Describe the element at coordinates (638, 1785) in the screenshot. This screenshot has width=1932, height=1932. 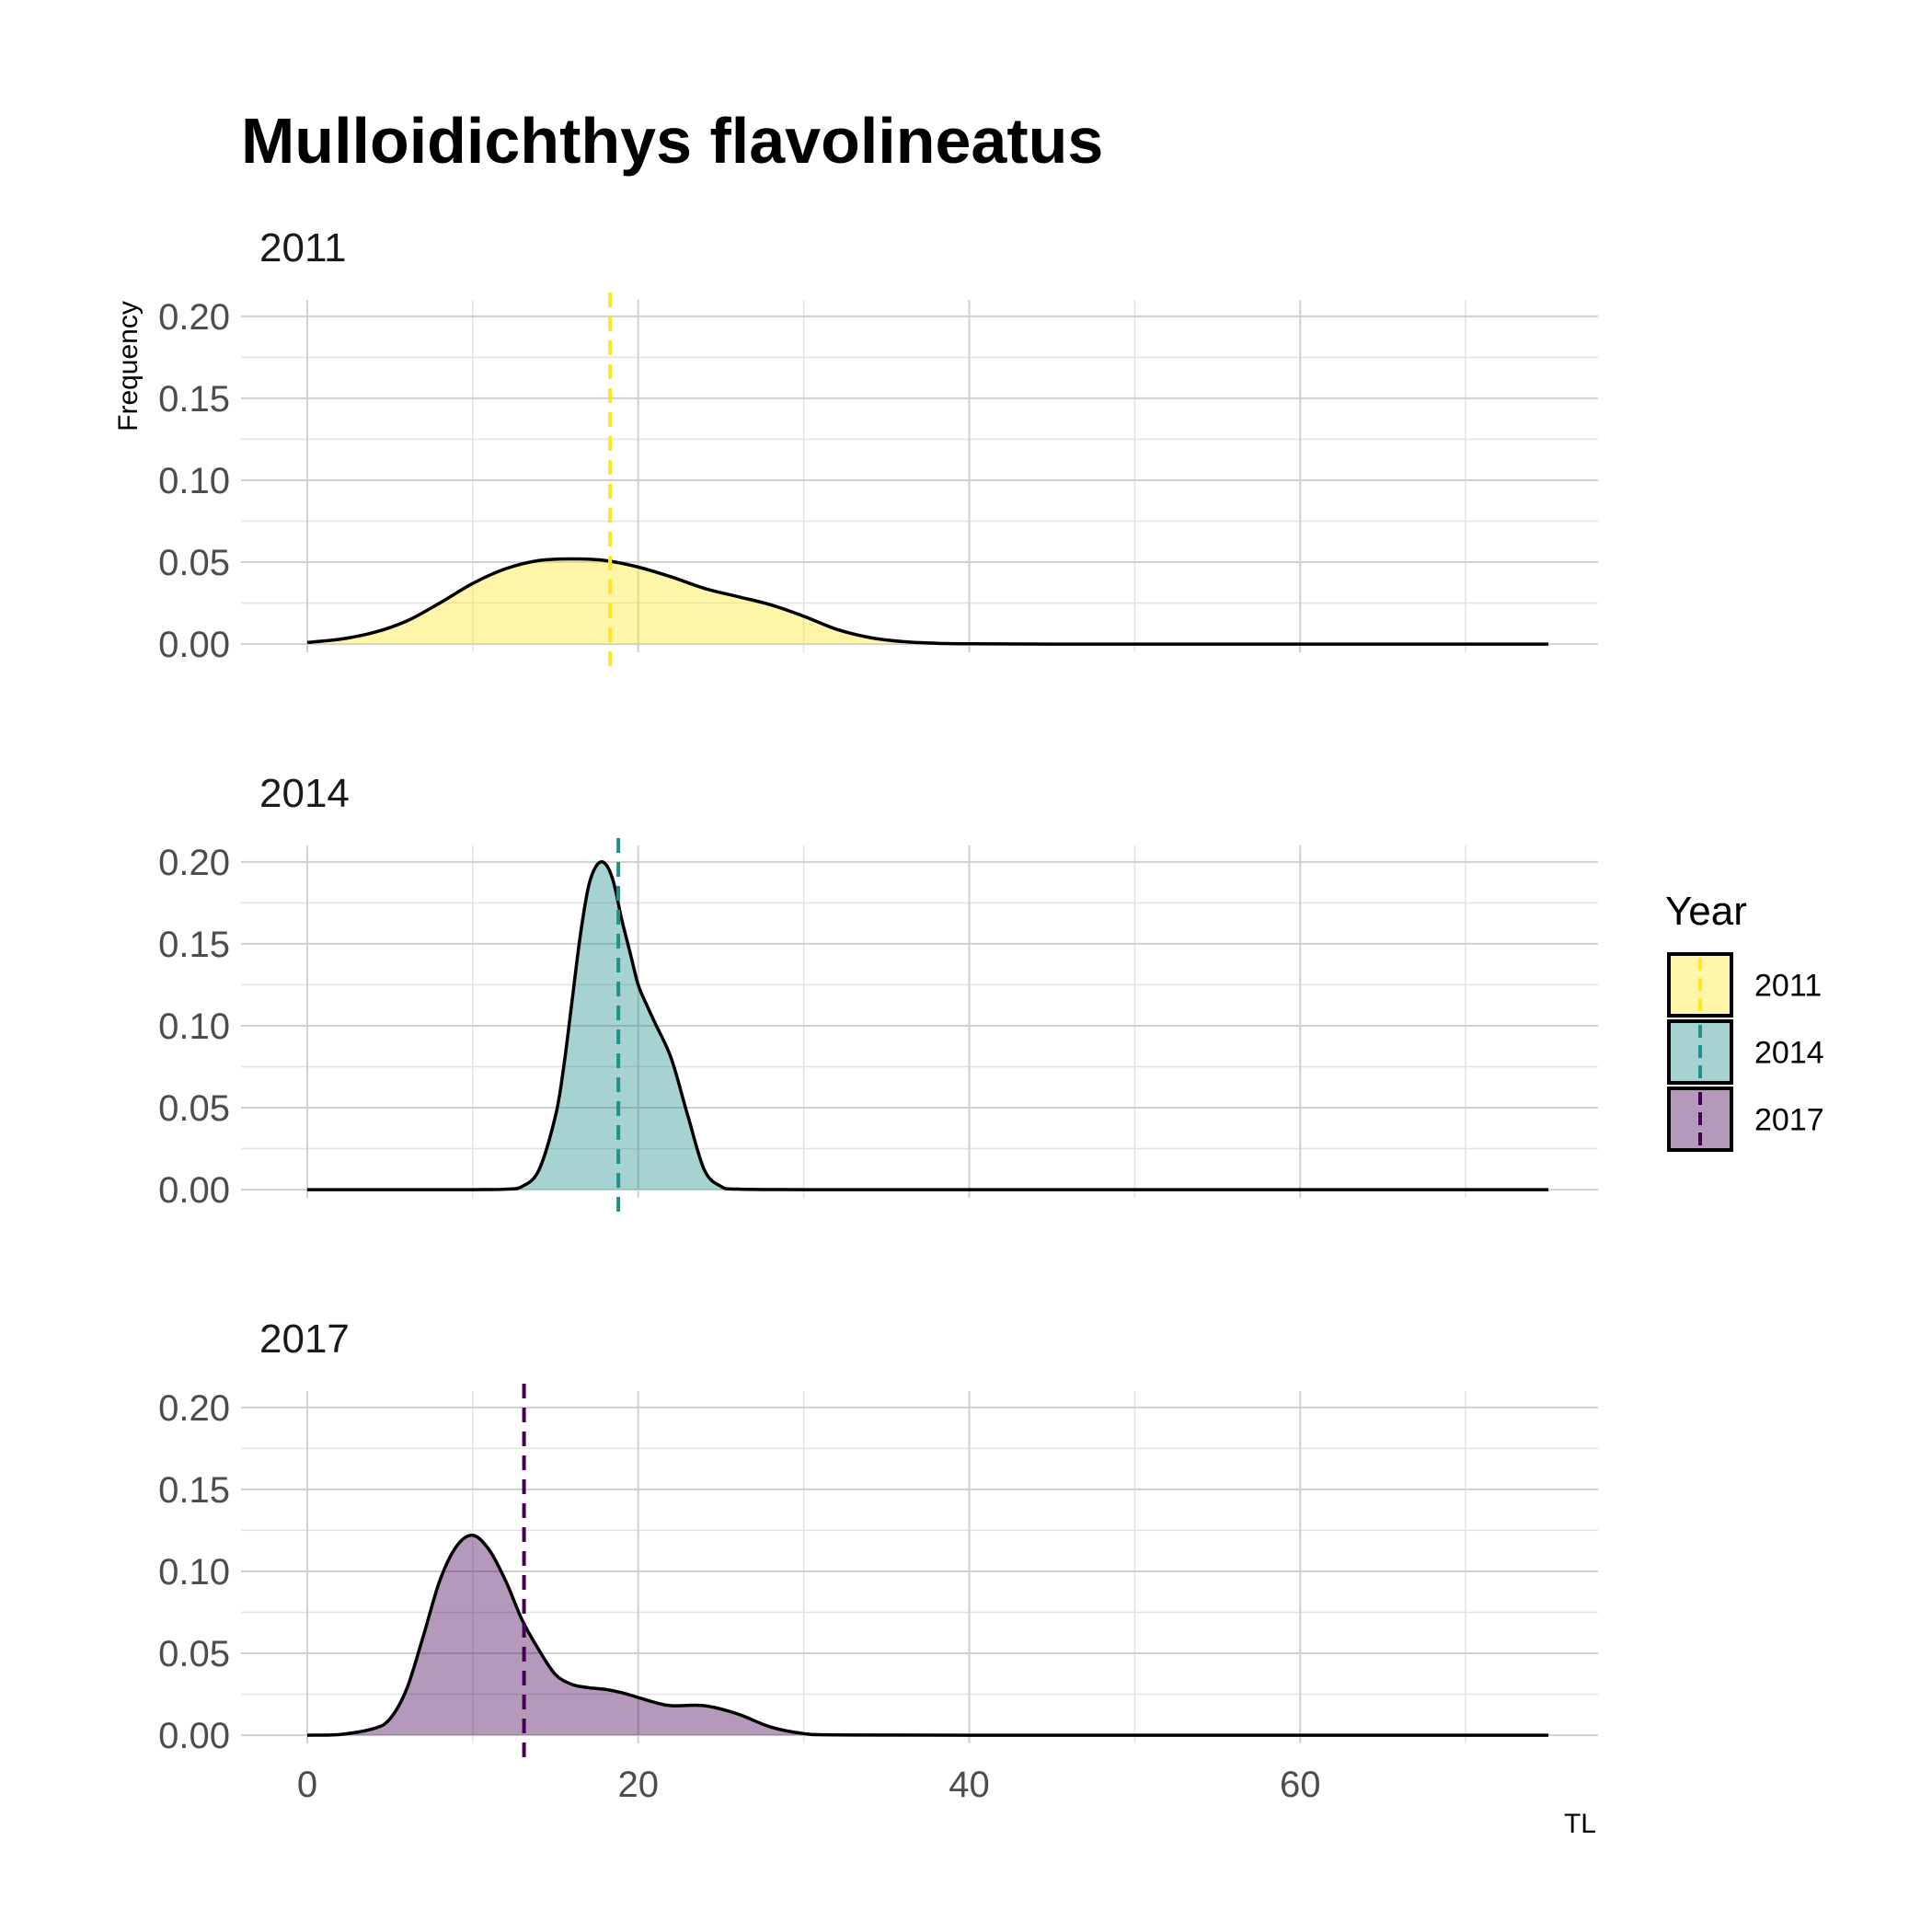
I see `x-tick-label: 20` at that location.